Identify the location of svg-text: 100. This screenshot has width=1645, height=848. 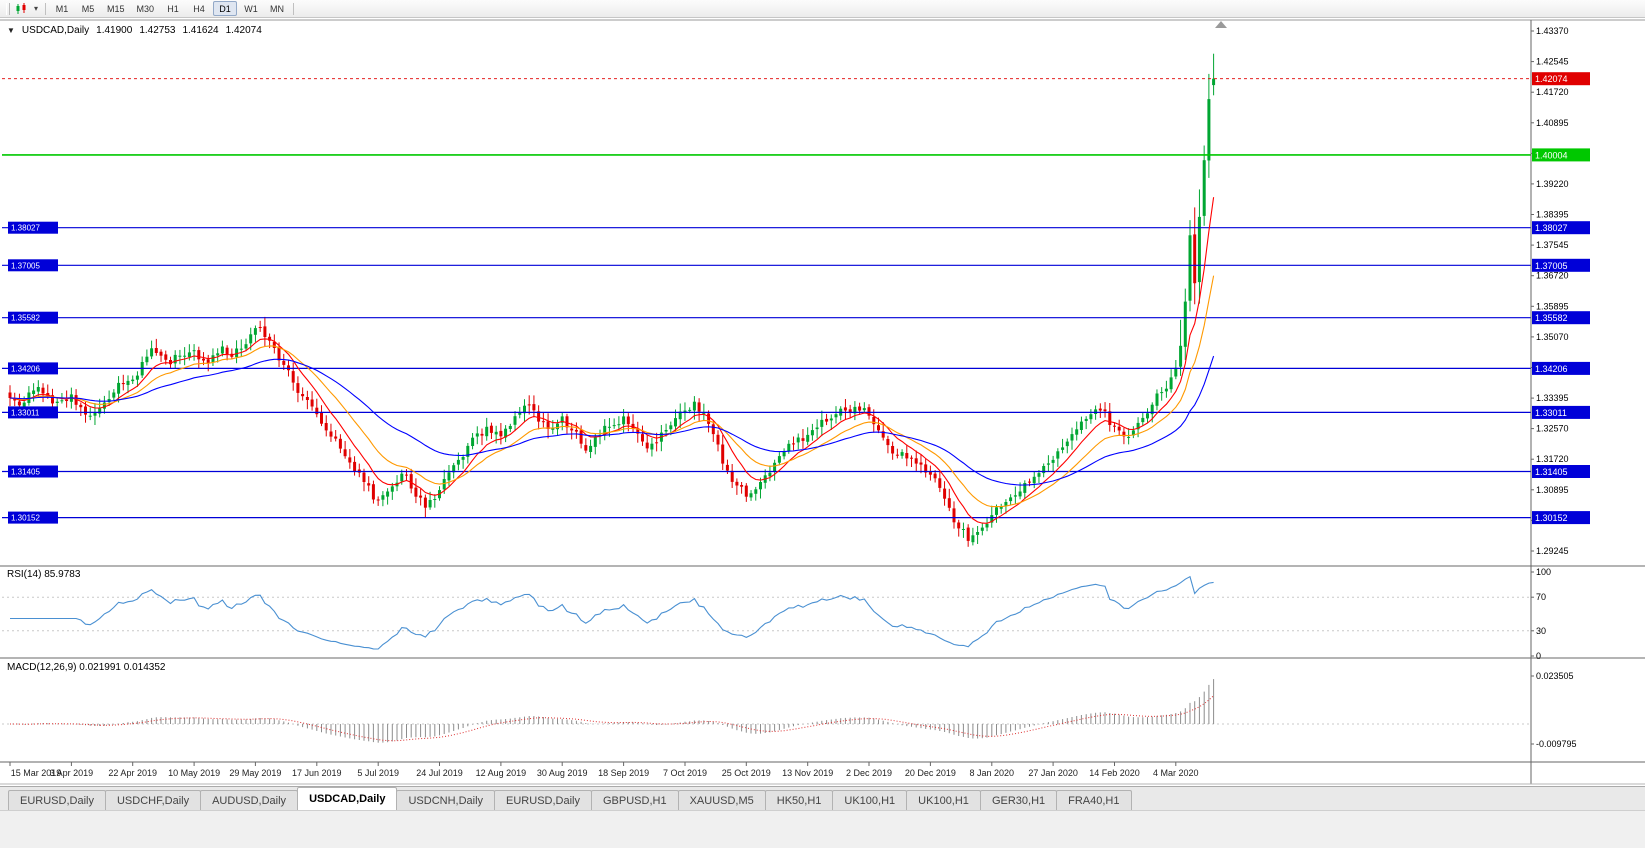
(1543, 572).